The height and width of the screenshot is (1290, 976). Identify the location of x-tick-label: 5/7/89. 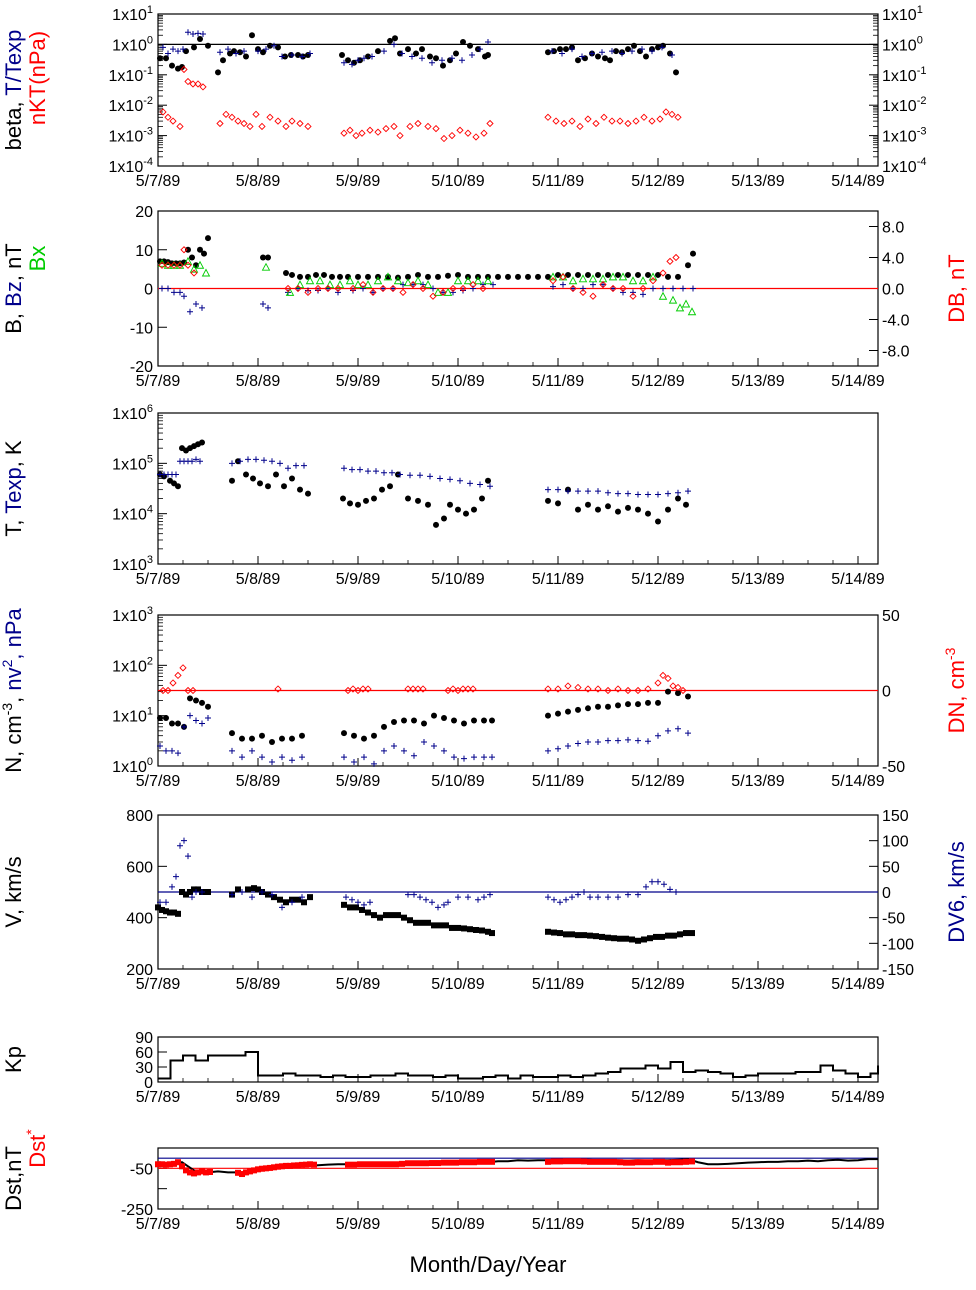
(158, 579).